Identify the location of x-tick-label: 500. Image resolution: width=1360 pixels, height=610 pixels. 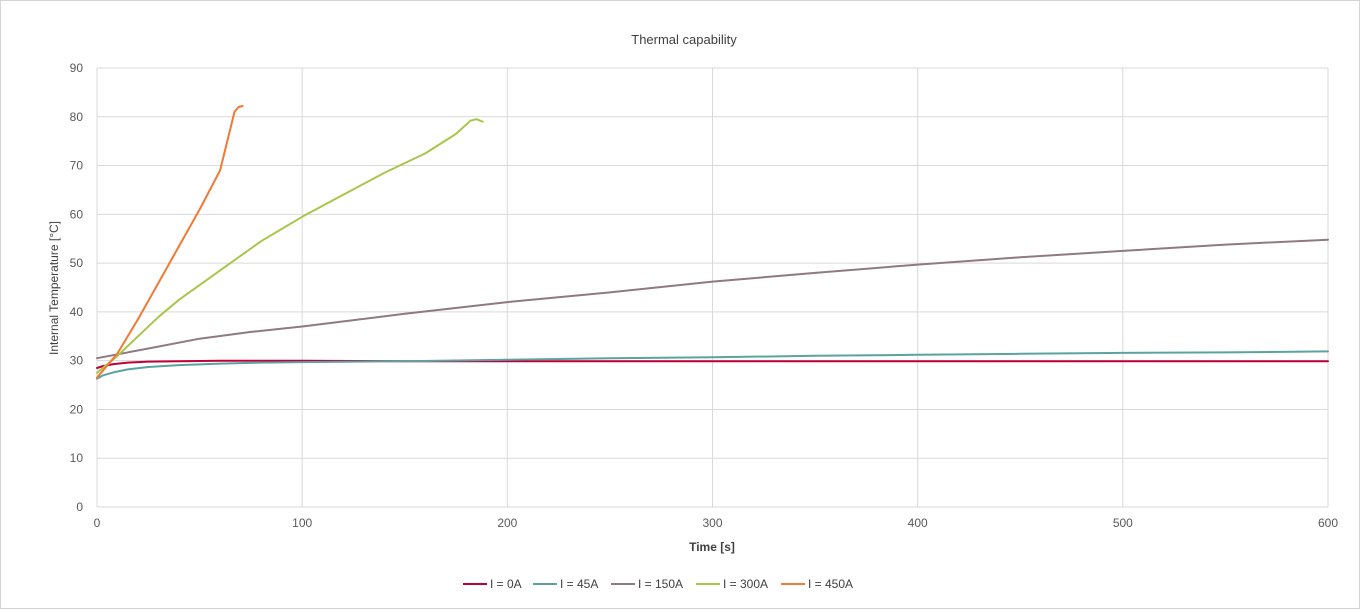
(1123, 523).